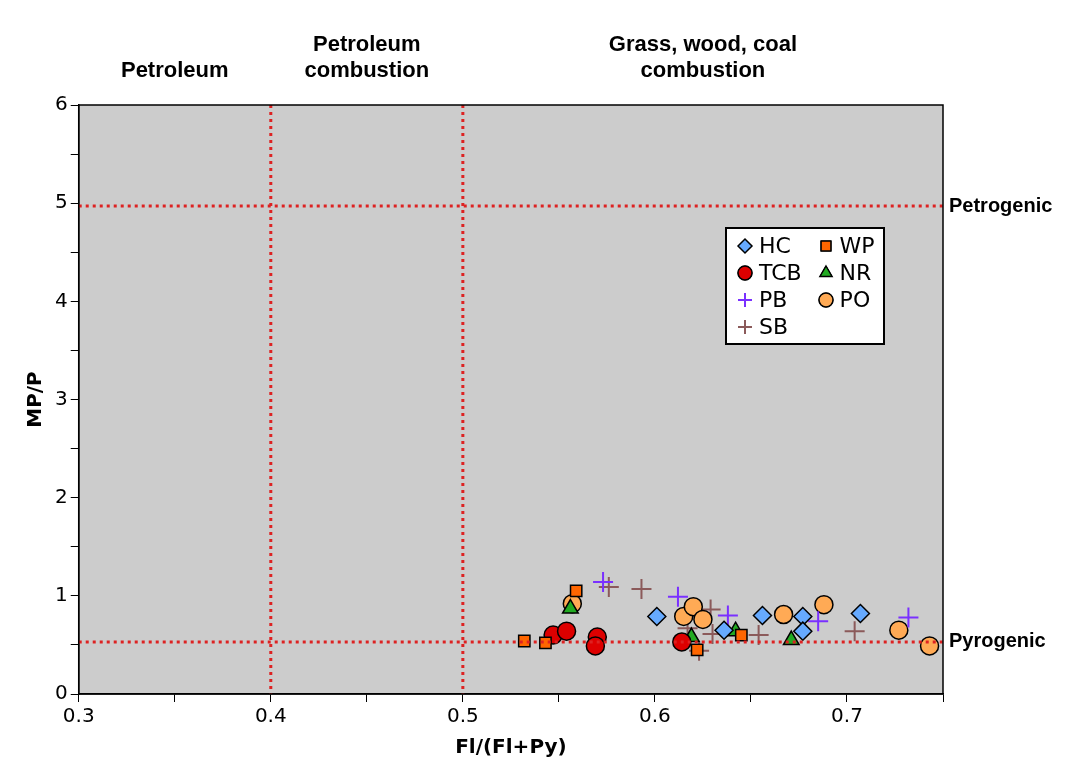 This screenshot has width=1078, height=774. I want to click on x-tick-label: 0.5, so click(462, 715).